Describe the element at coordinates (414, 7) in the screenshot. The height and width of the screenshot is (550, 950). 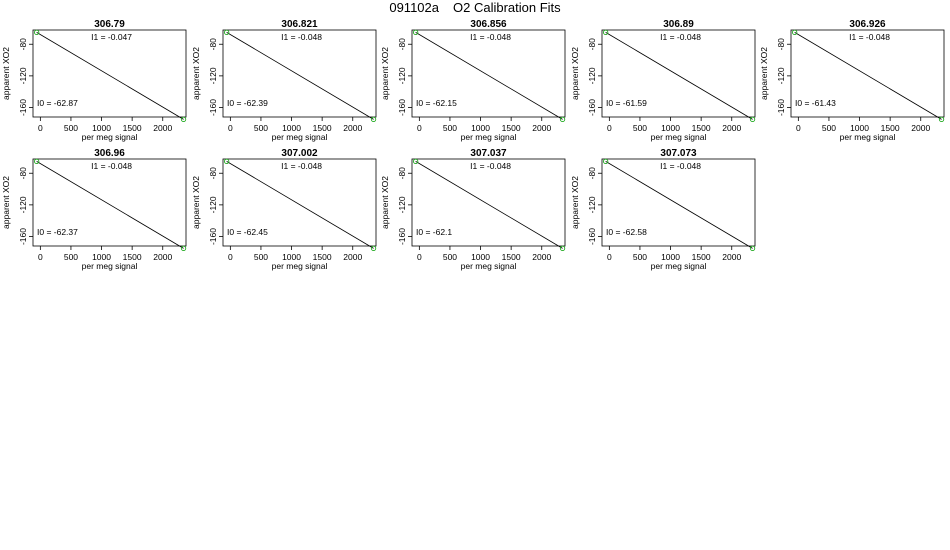
I see `run-id: 091102a` at that location.